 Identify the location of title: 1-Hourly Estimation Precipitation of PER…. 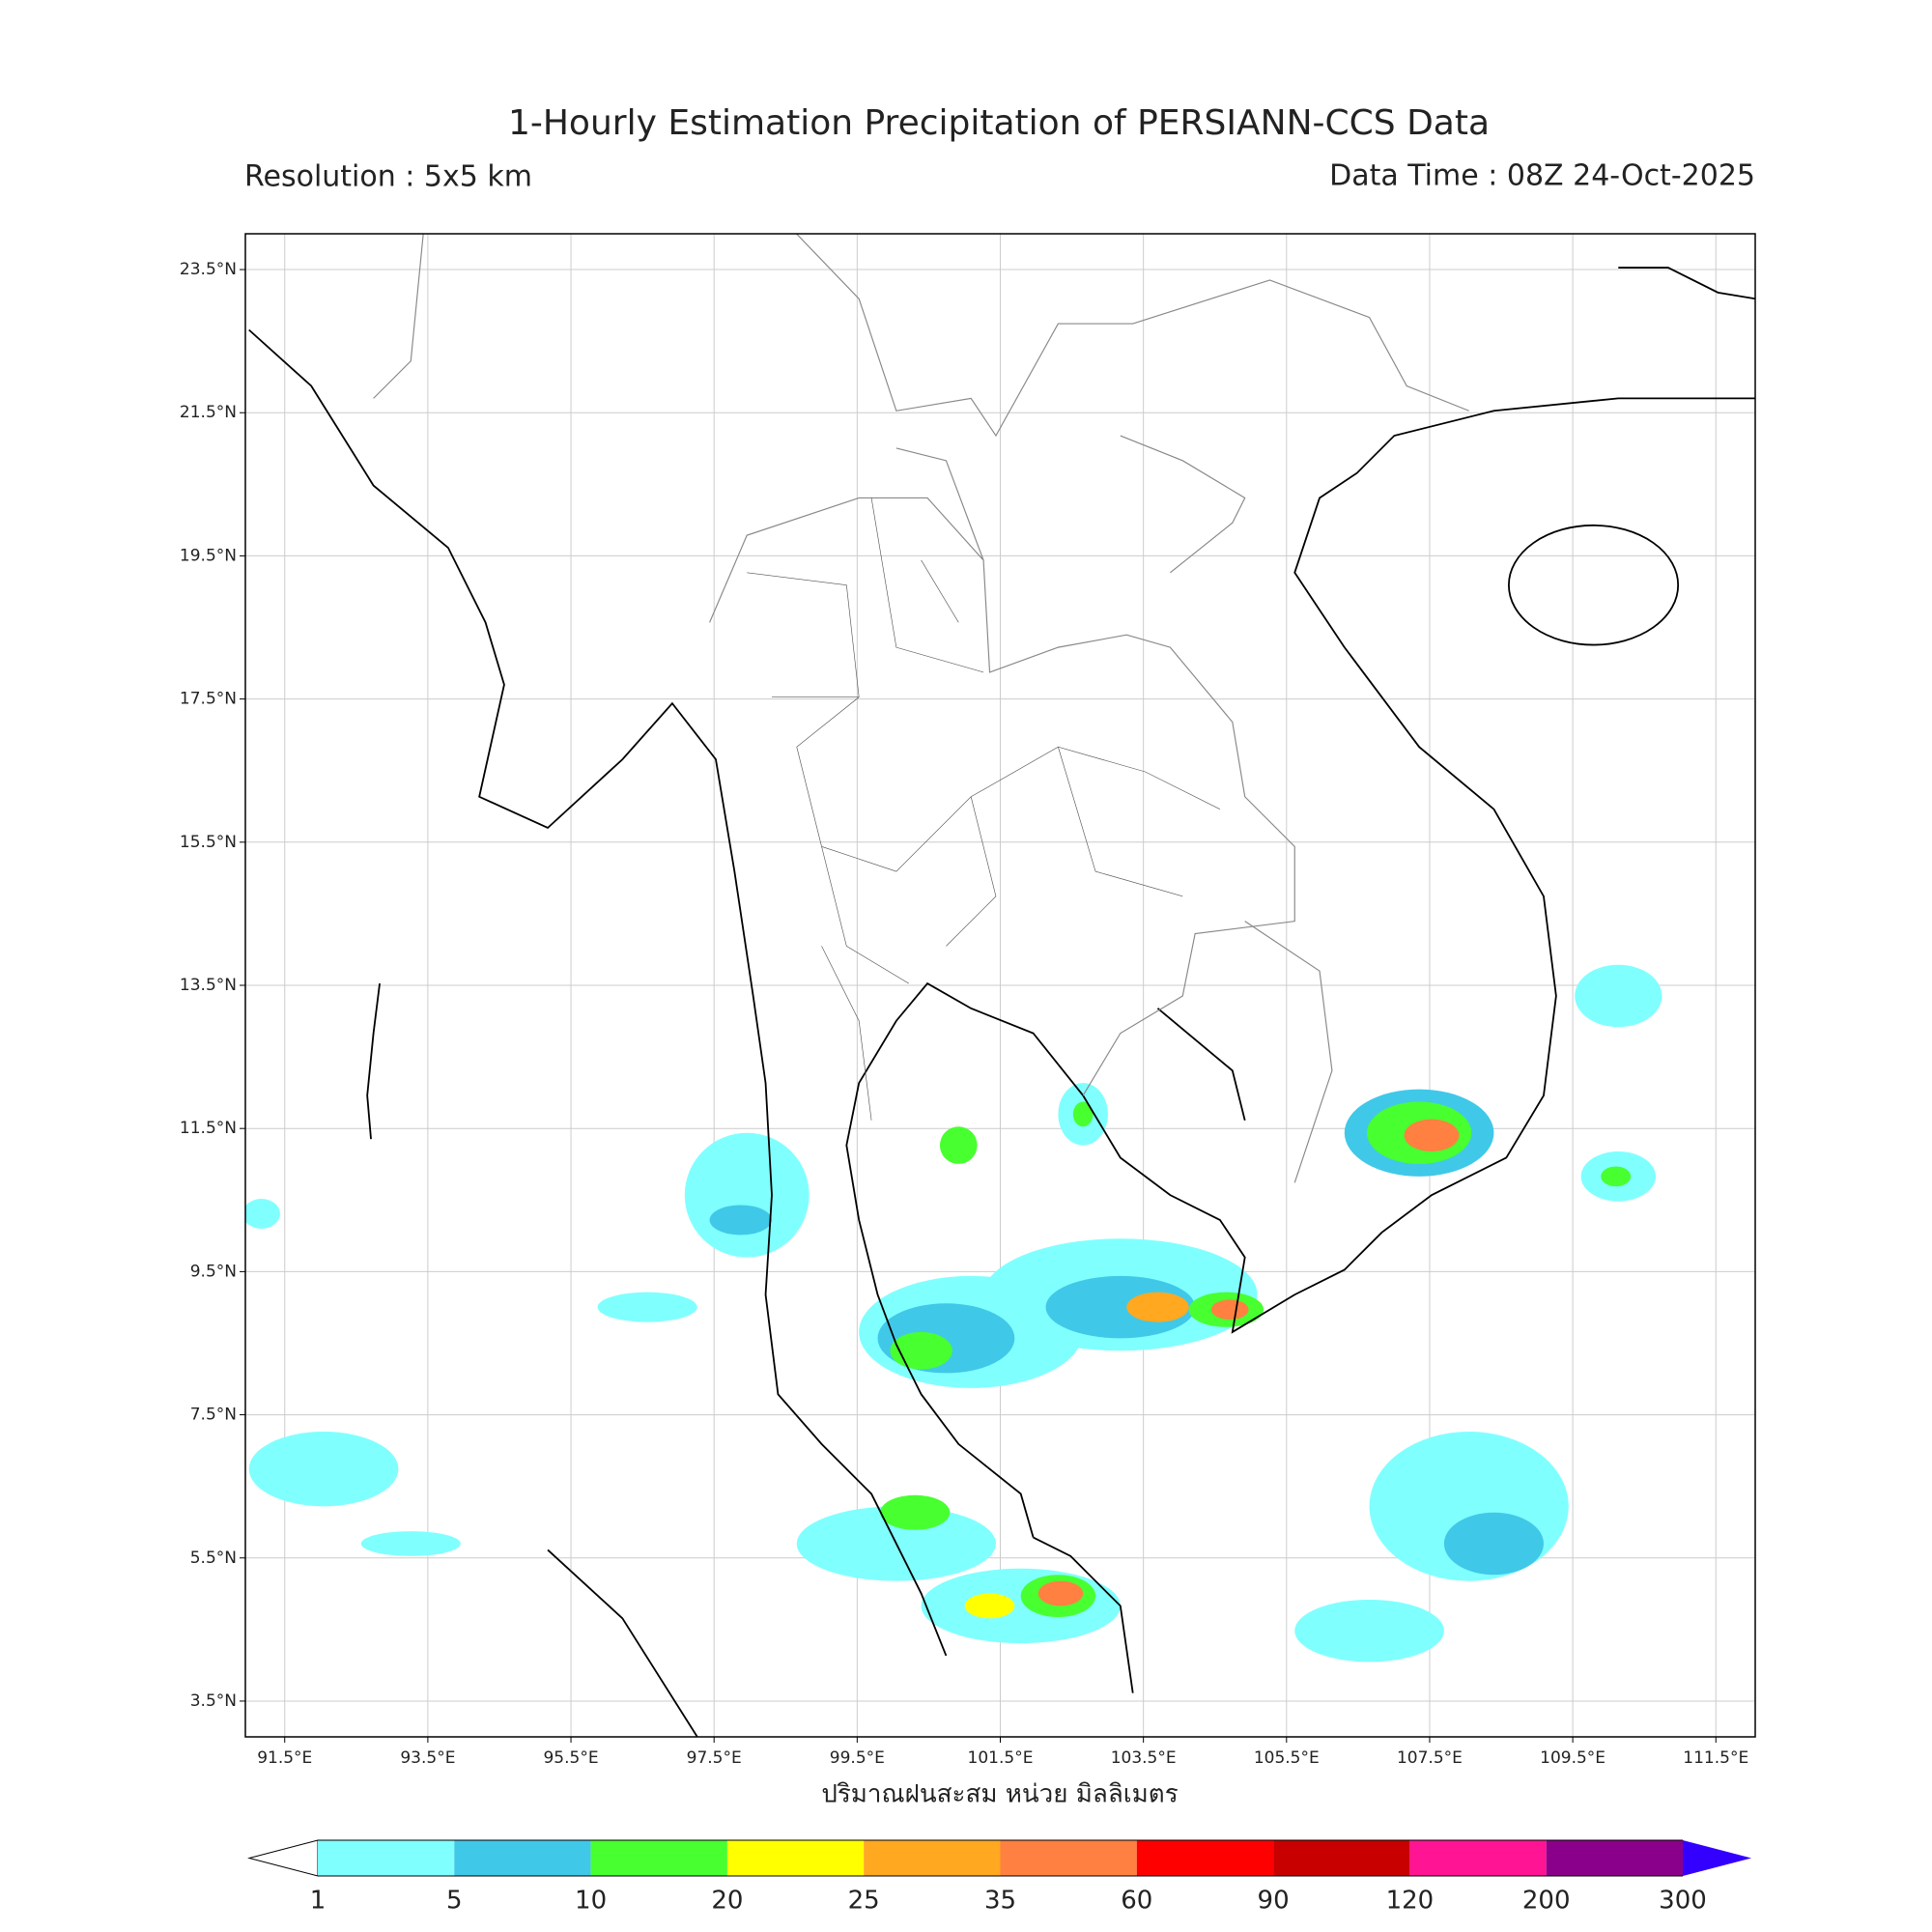
(999, 123).